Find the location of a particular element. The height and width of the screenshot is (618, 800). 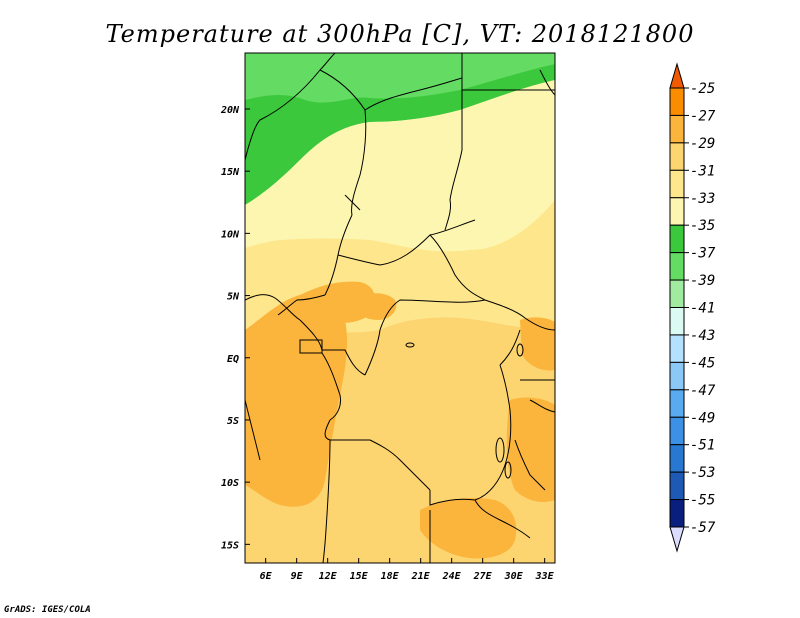

colorbar-label: -27 is located at coordinates (703, 116).